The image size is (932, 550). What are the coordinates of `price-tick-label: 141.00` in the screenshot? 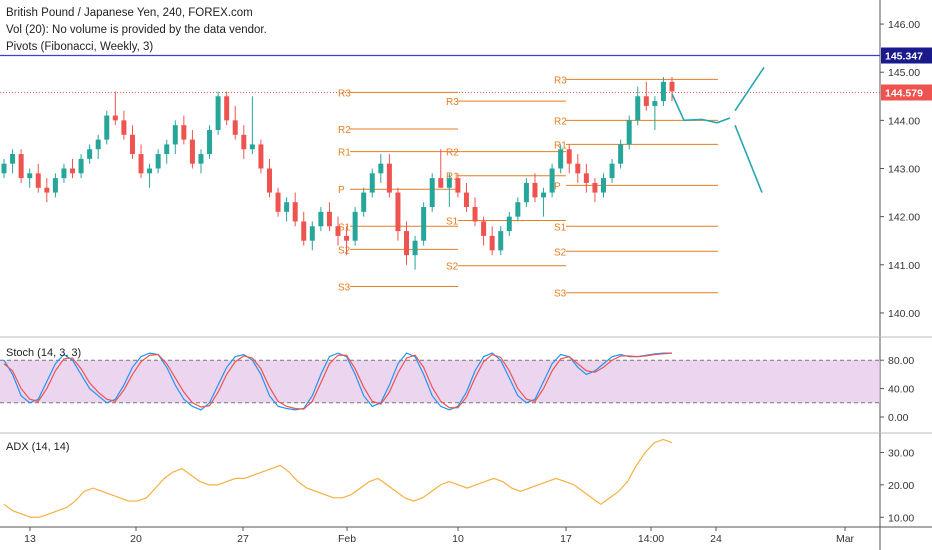 It's located at (904, 266).